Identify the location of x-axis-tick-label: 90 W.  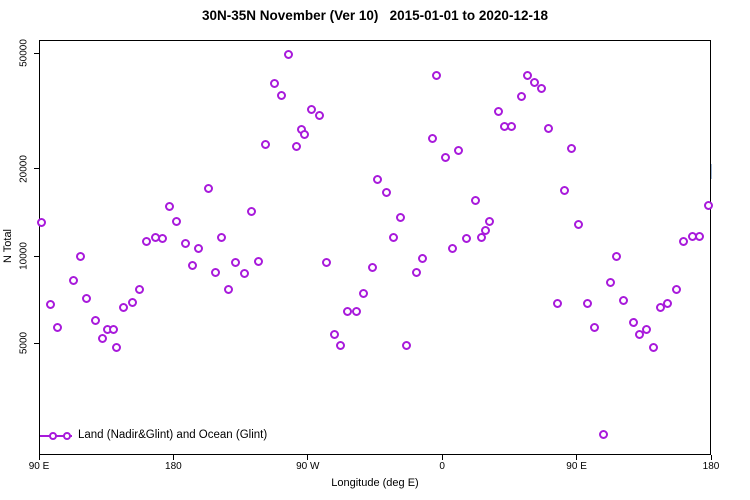
(308, 466).